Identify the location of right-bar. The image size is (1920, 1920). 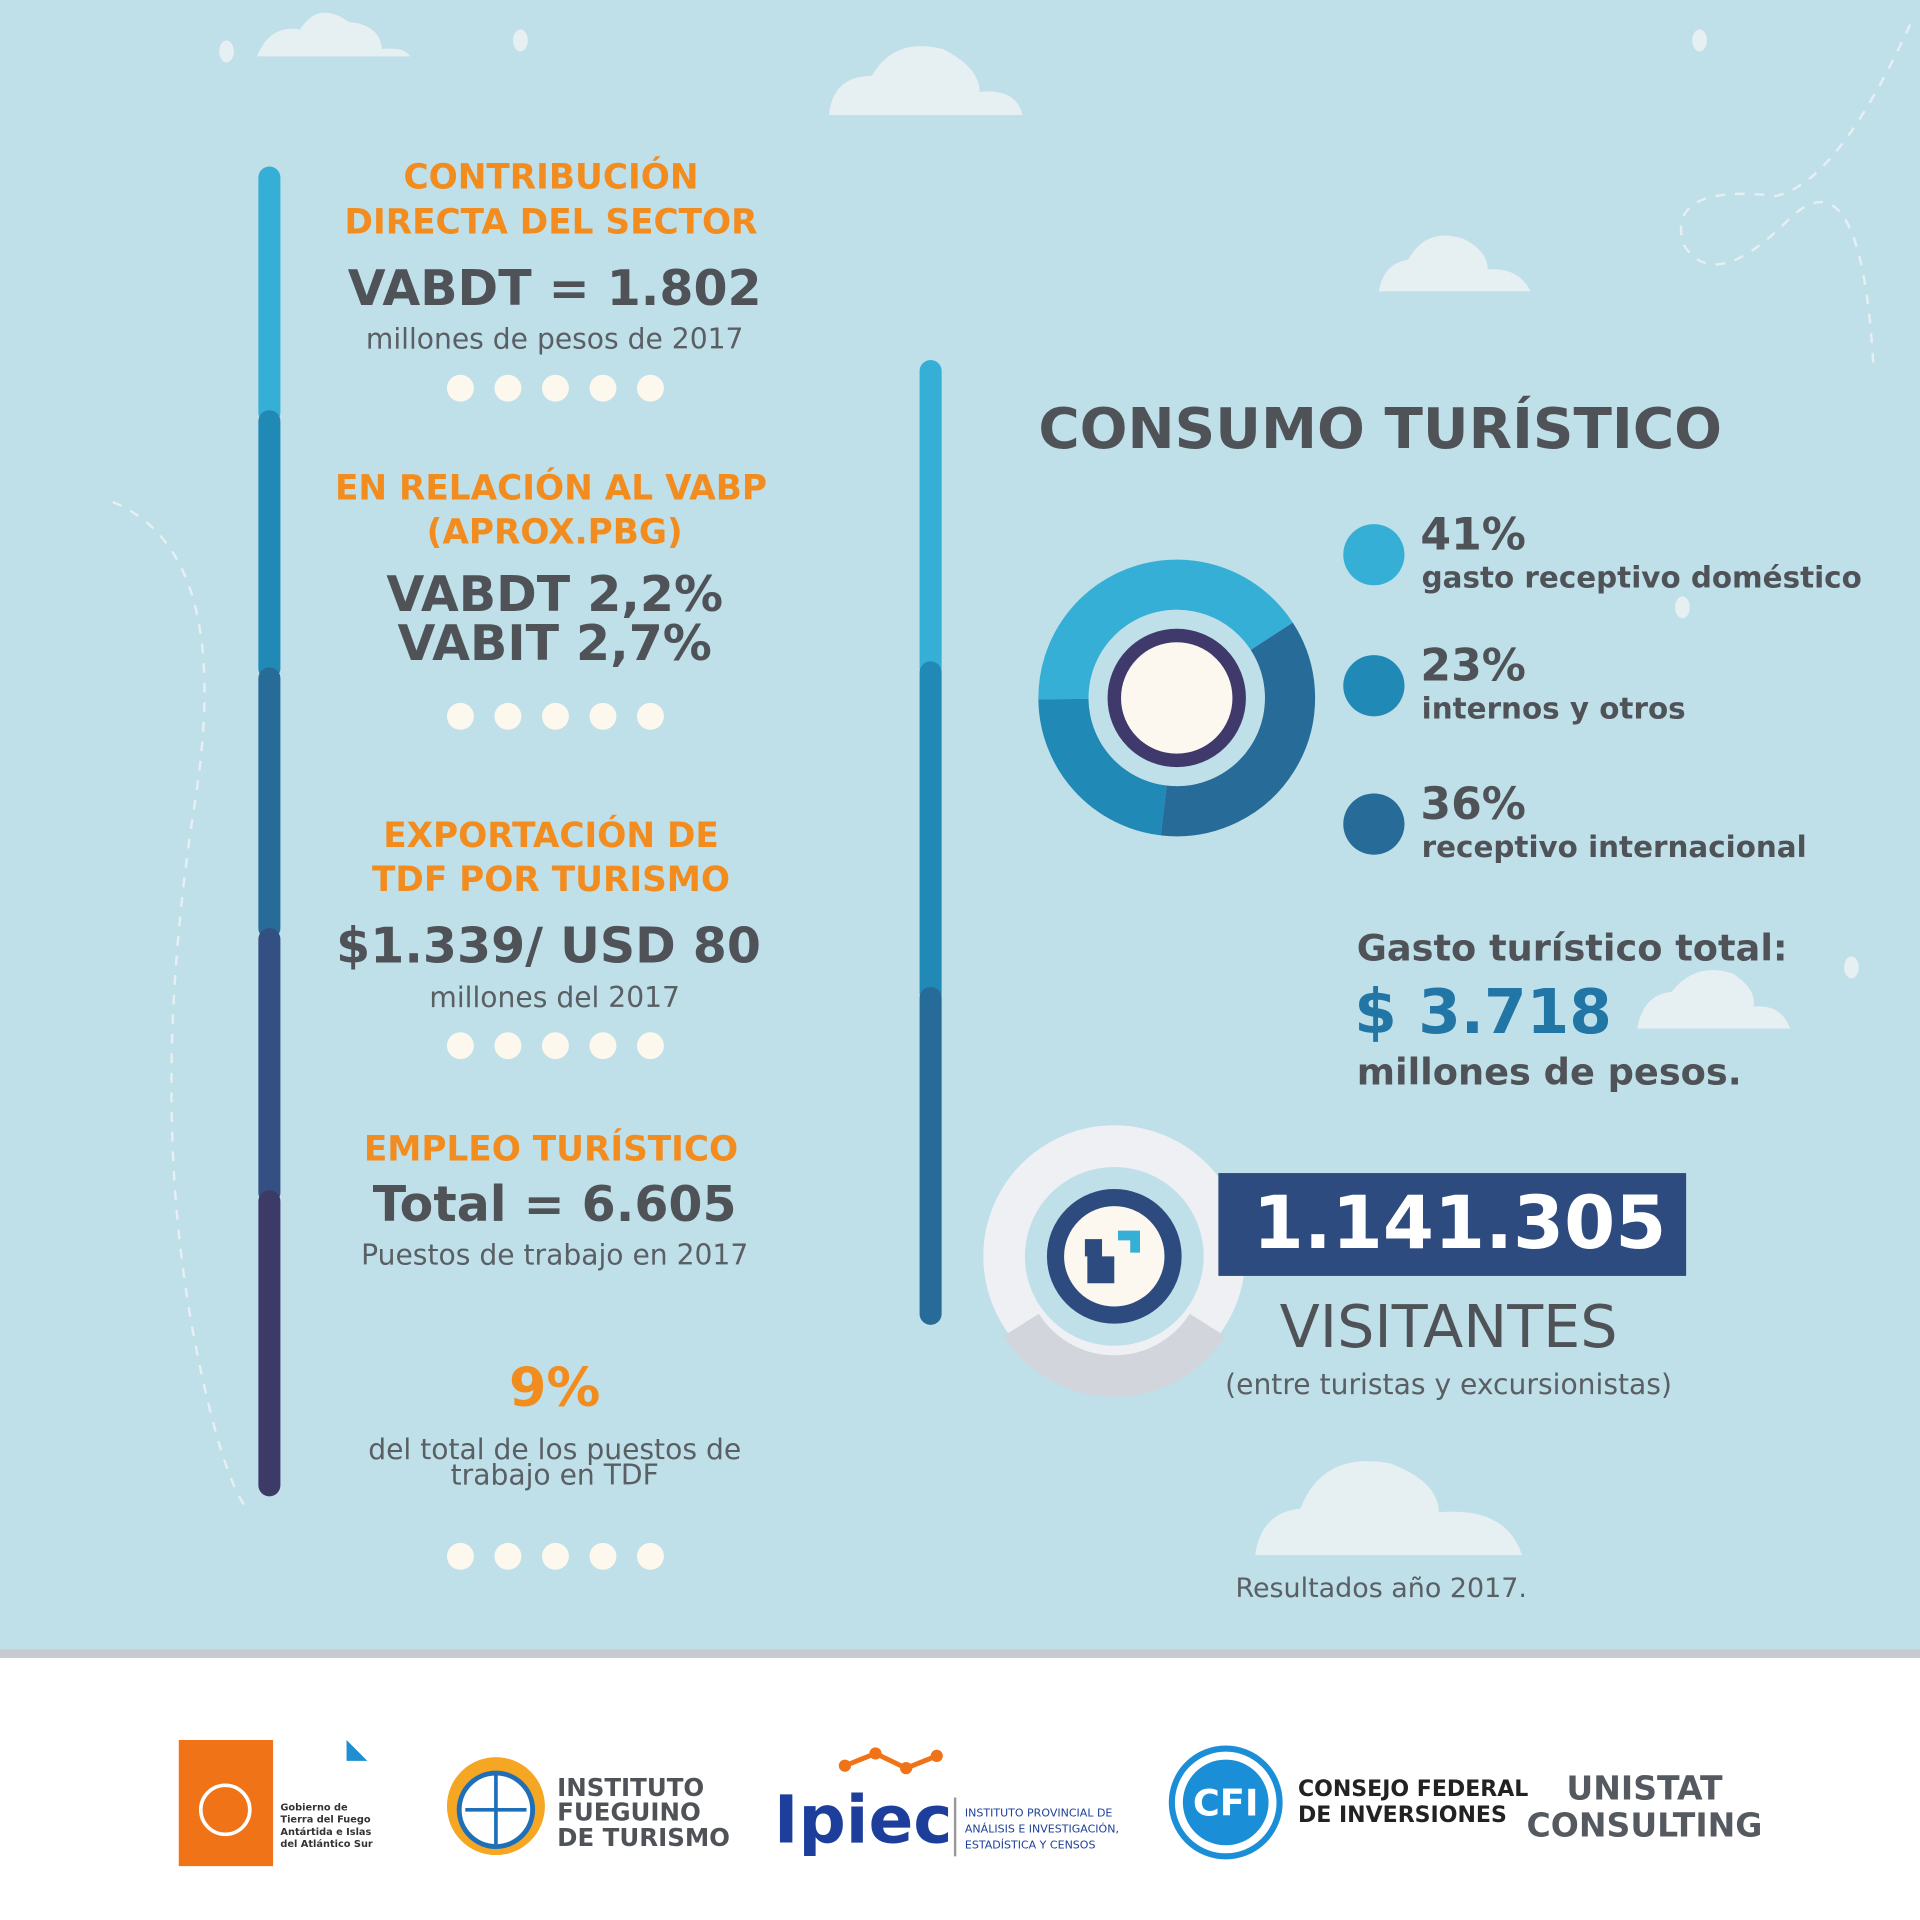
(930, 842).